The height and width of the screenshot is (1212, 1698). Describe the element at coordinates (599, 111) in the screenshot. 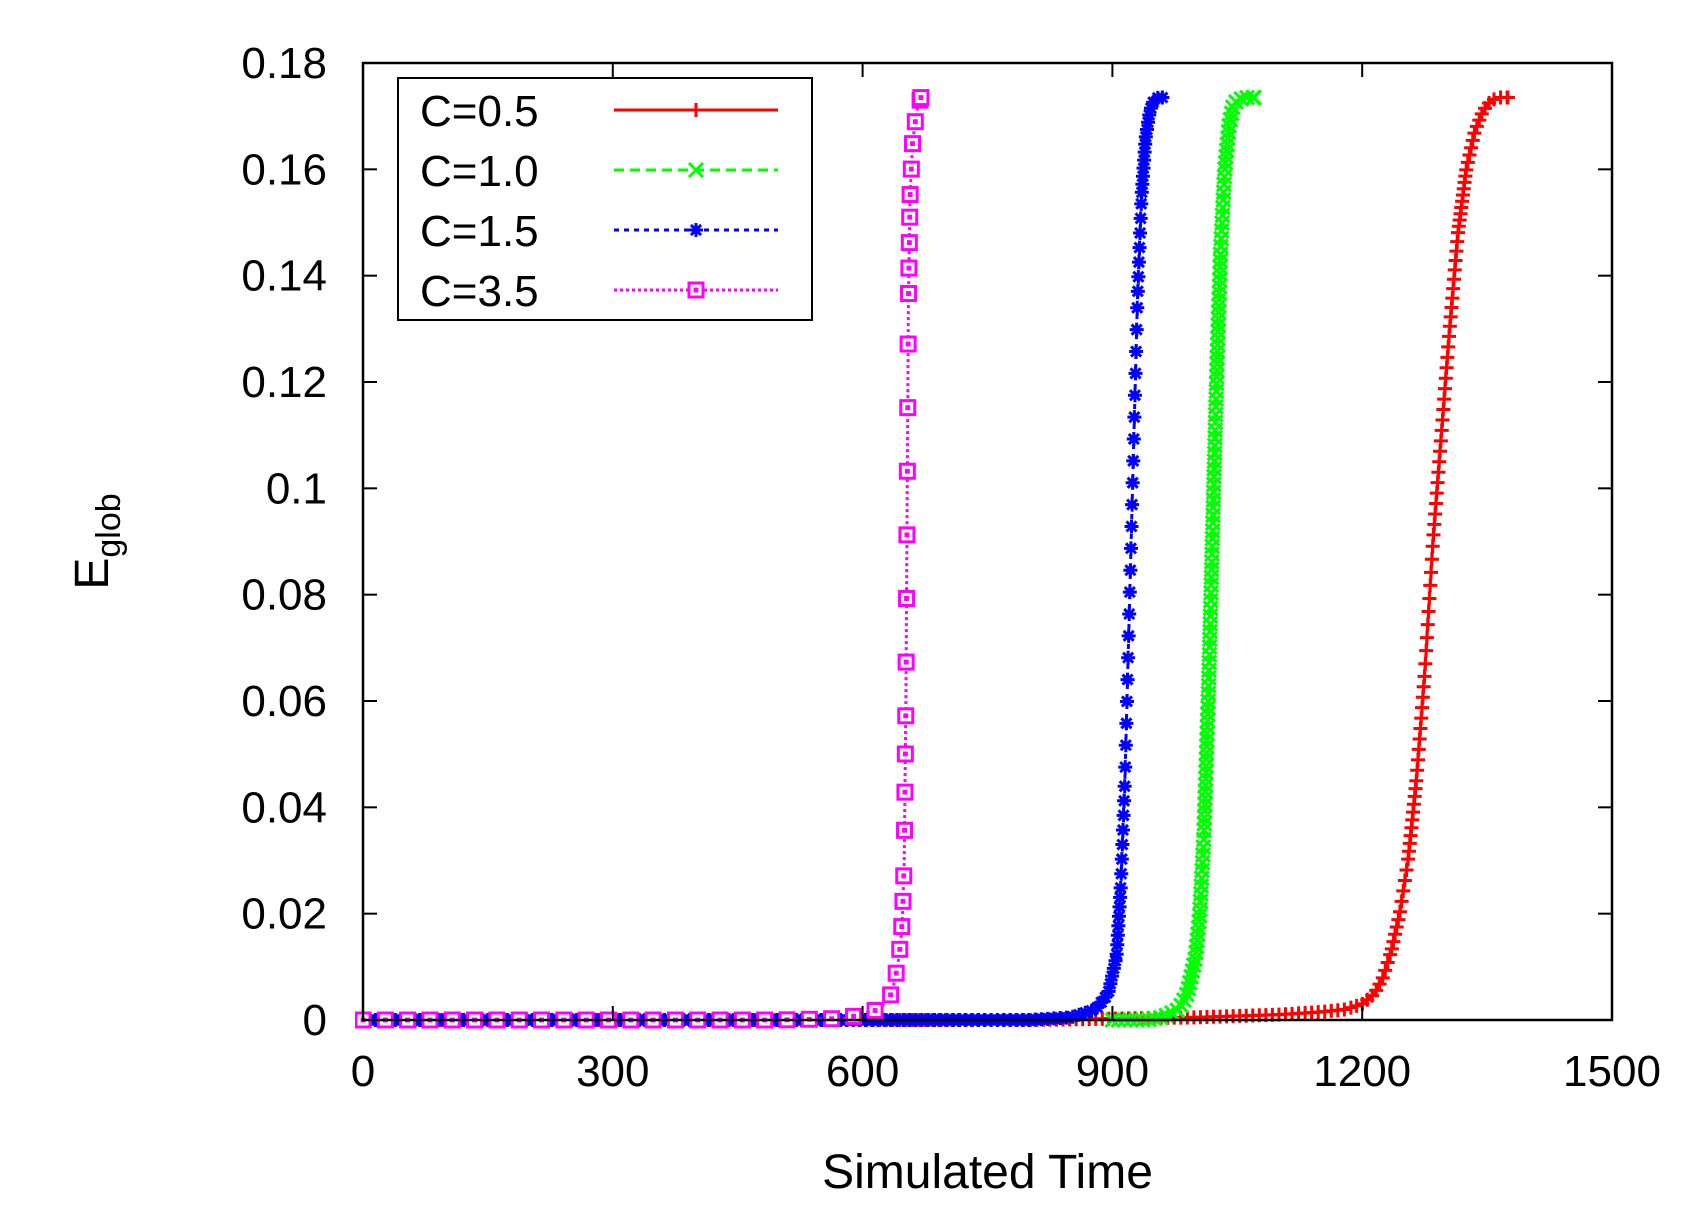

I see `legend-item: C=0.5` at that location.